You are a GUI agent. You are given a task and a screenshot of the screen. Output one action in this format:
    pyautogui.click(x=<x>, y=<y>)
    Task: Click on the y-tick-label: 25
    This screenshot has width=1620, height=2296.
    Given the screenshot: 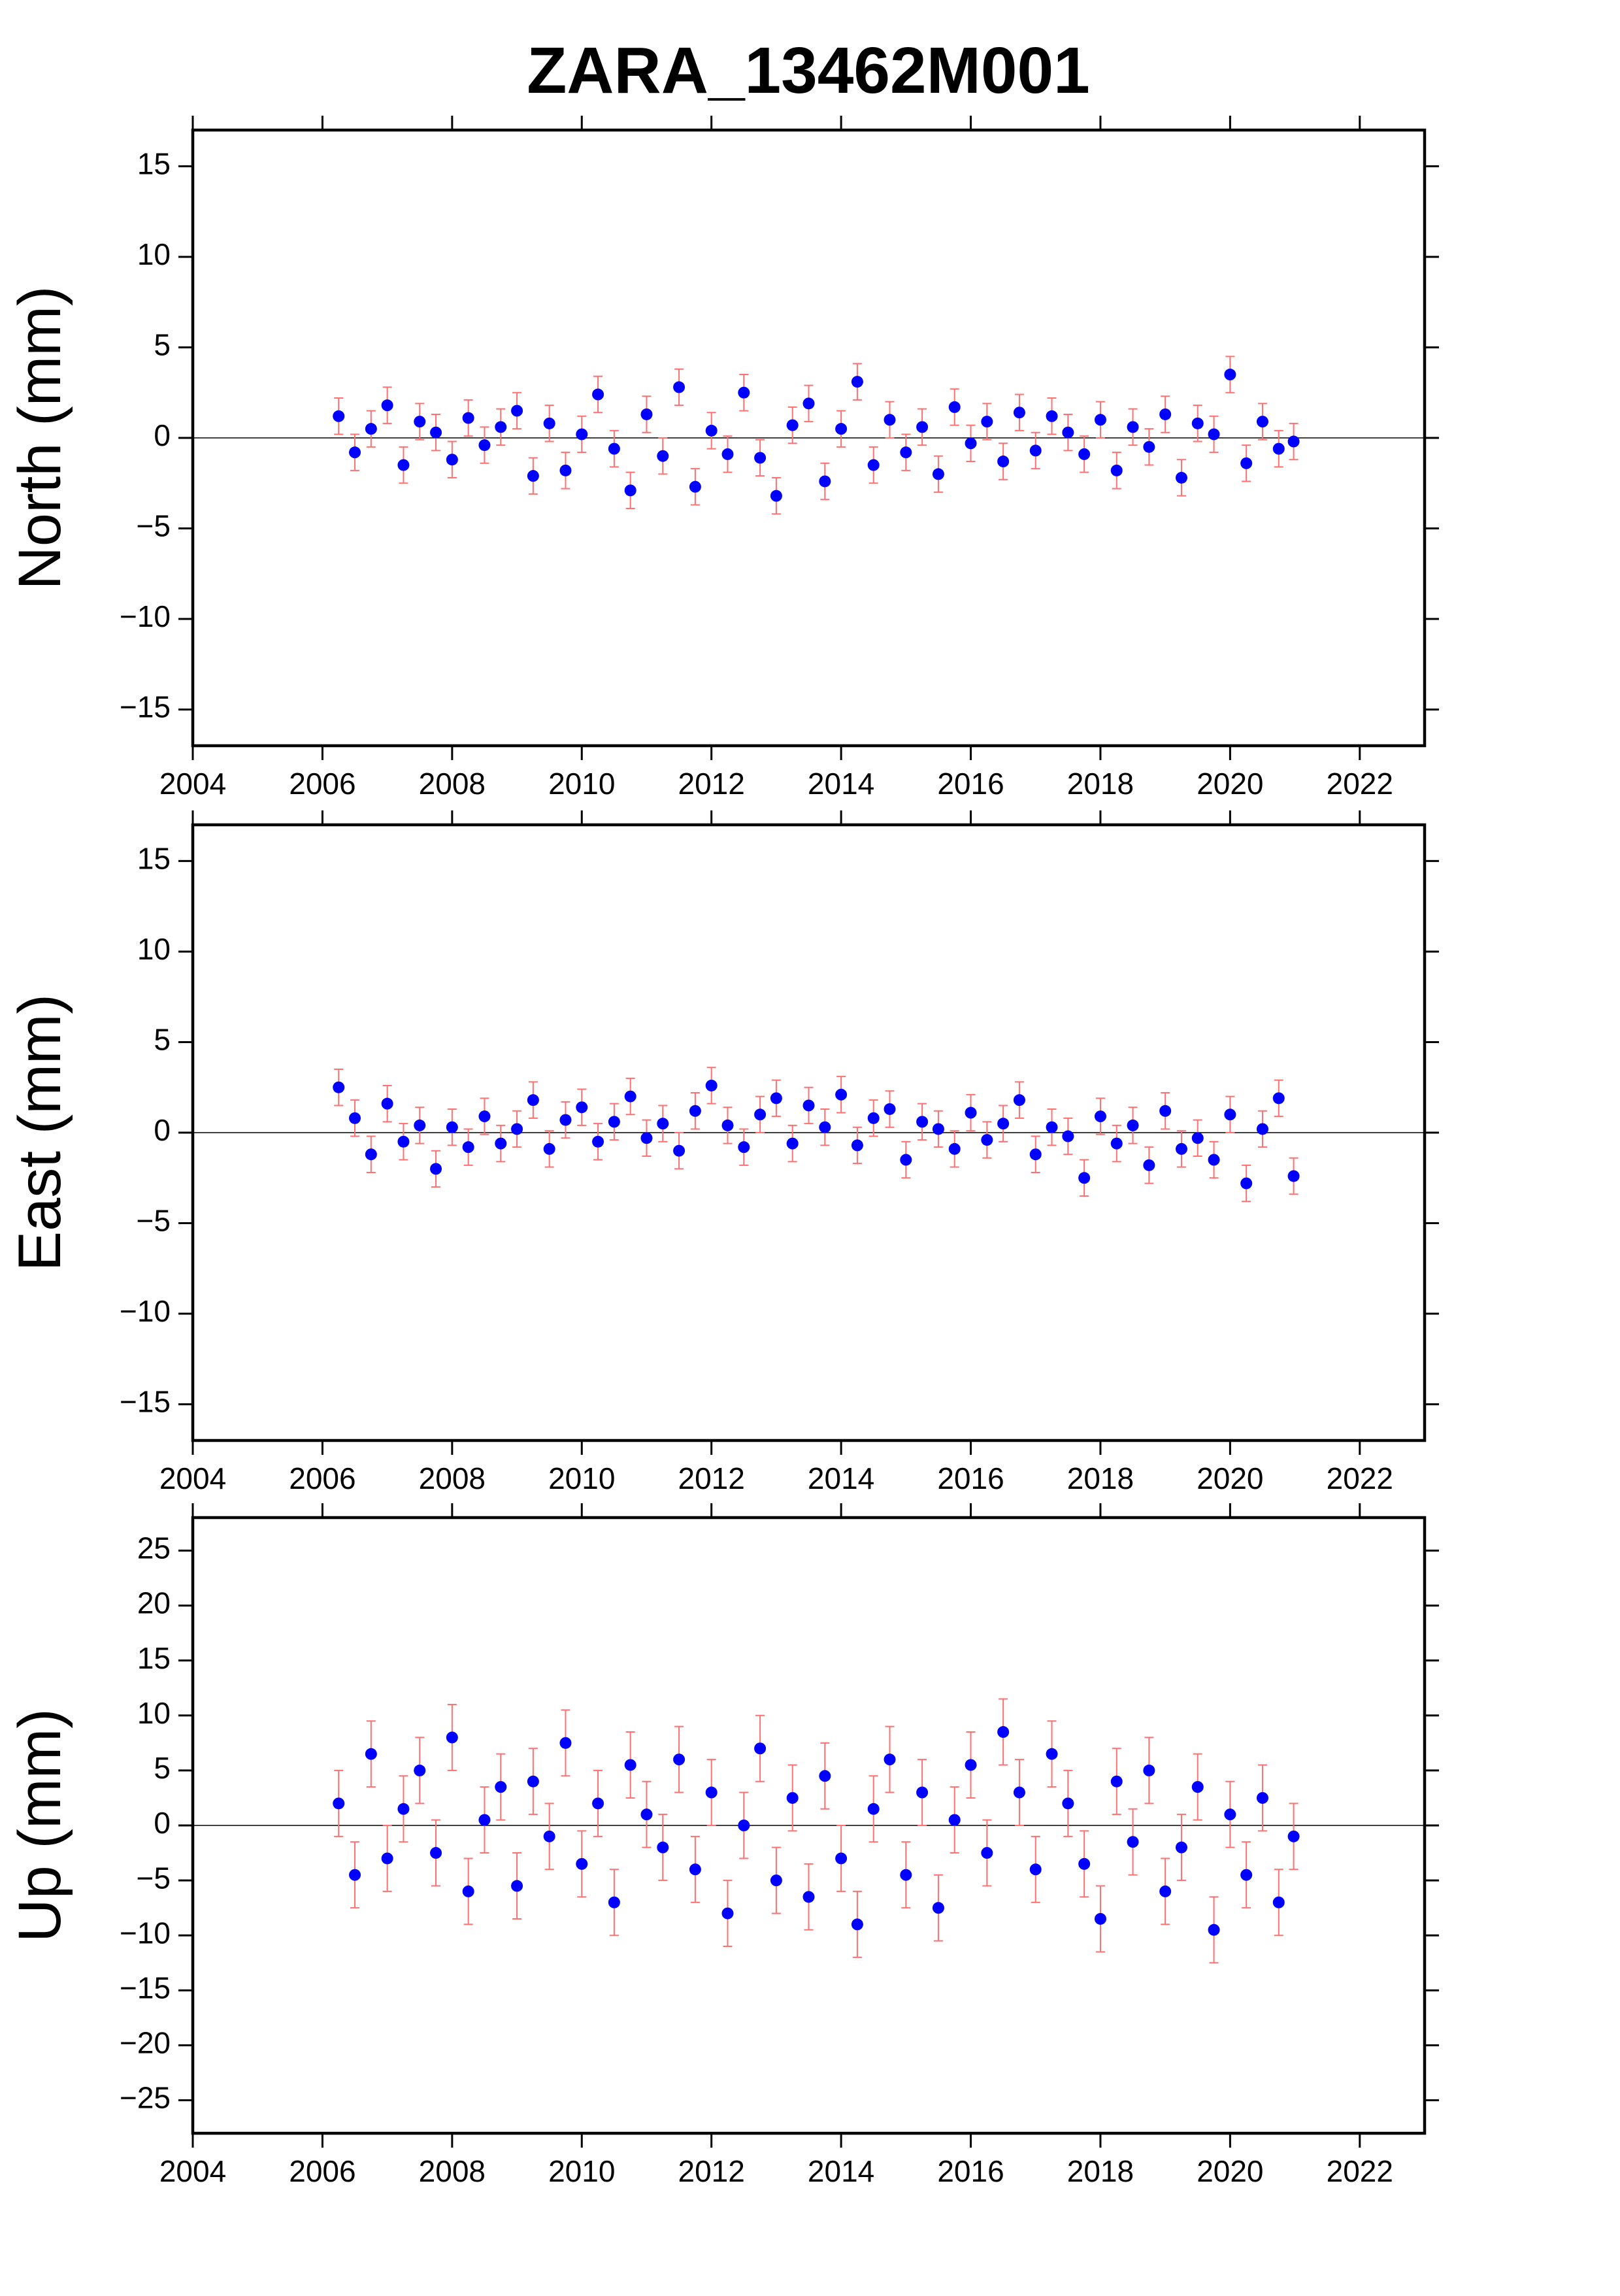 What is the action you would take?
    pyautogui.click(x=154, y=1548)
    